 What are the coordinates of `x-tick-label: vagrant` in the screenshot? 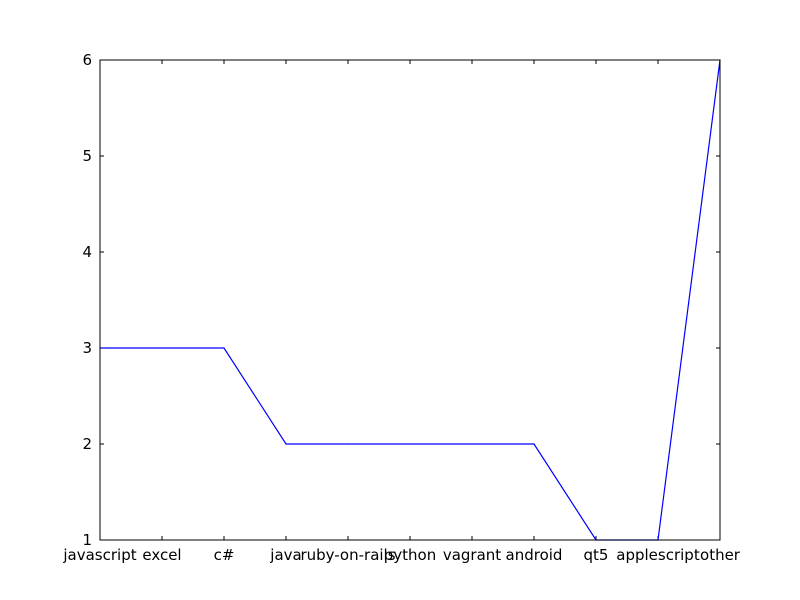 It's located at (472, 555).